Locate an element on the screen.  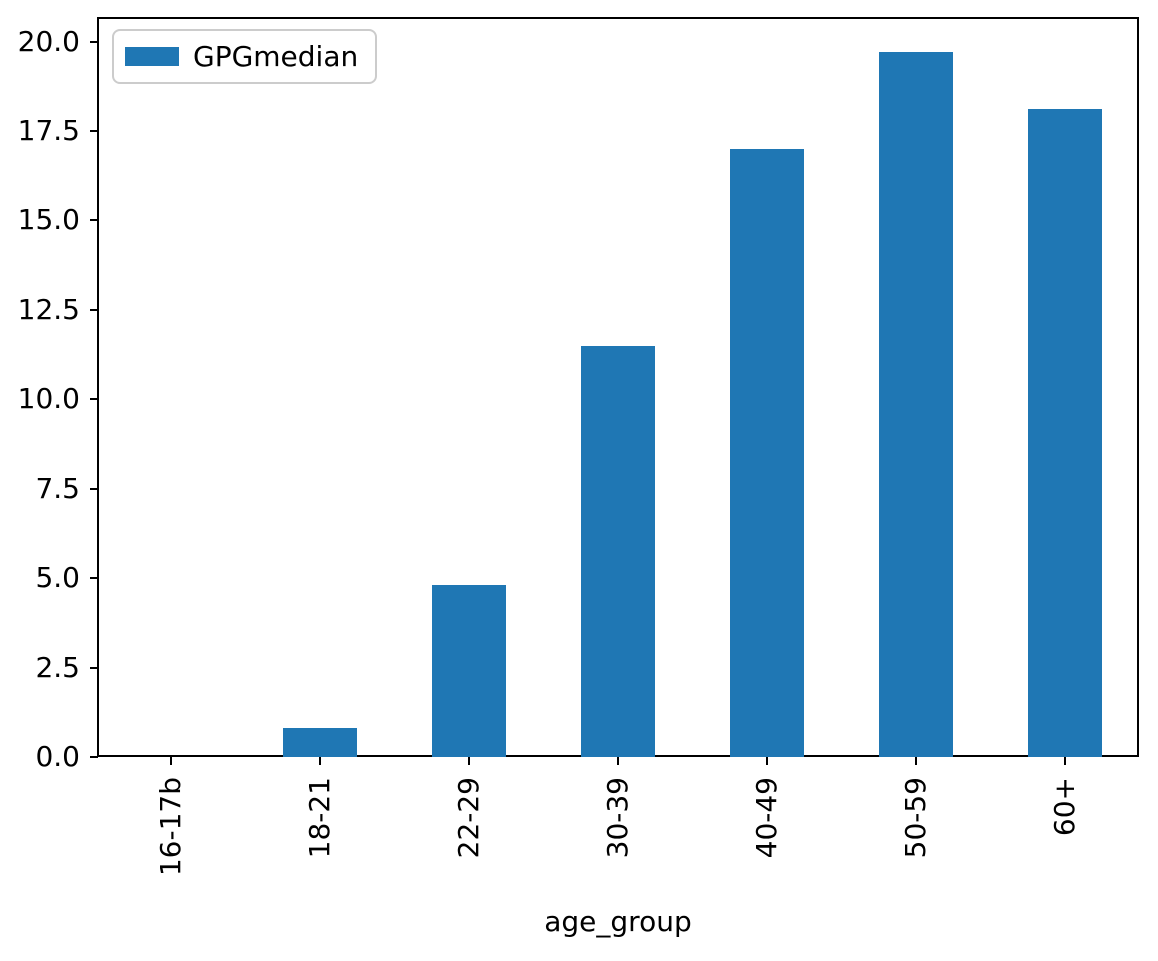
y-tick-label-10.0: 10.0 is located at coordinates (48, 399).